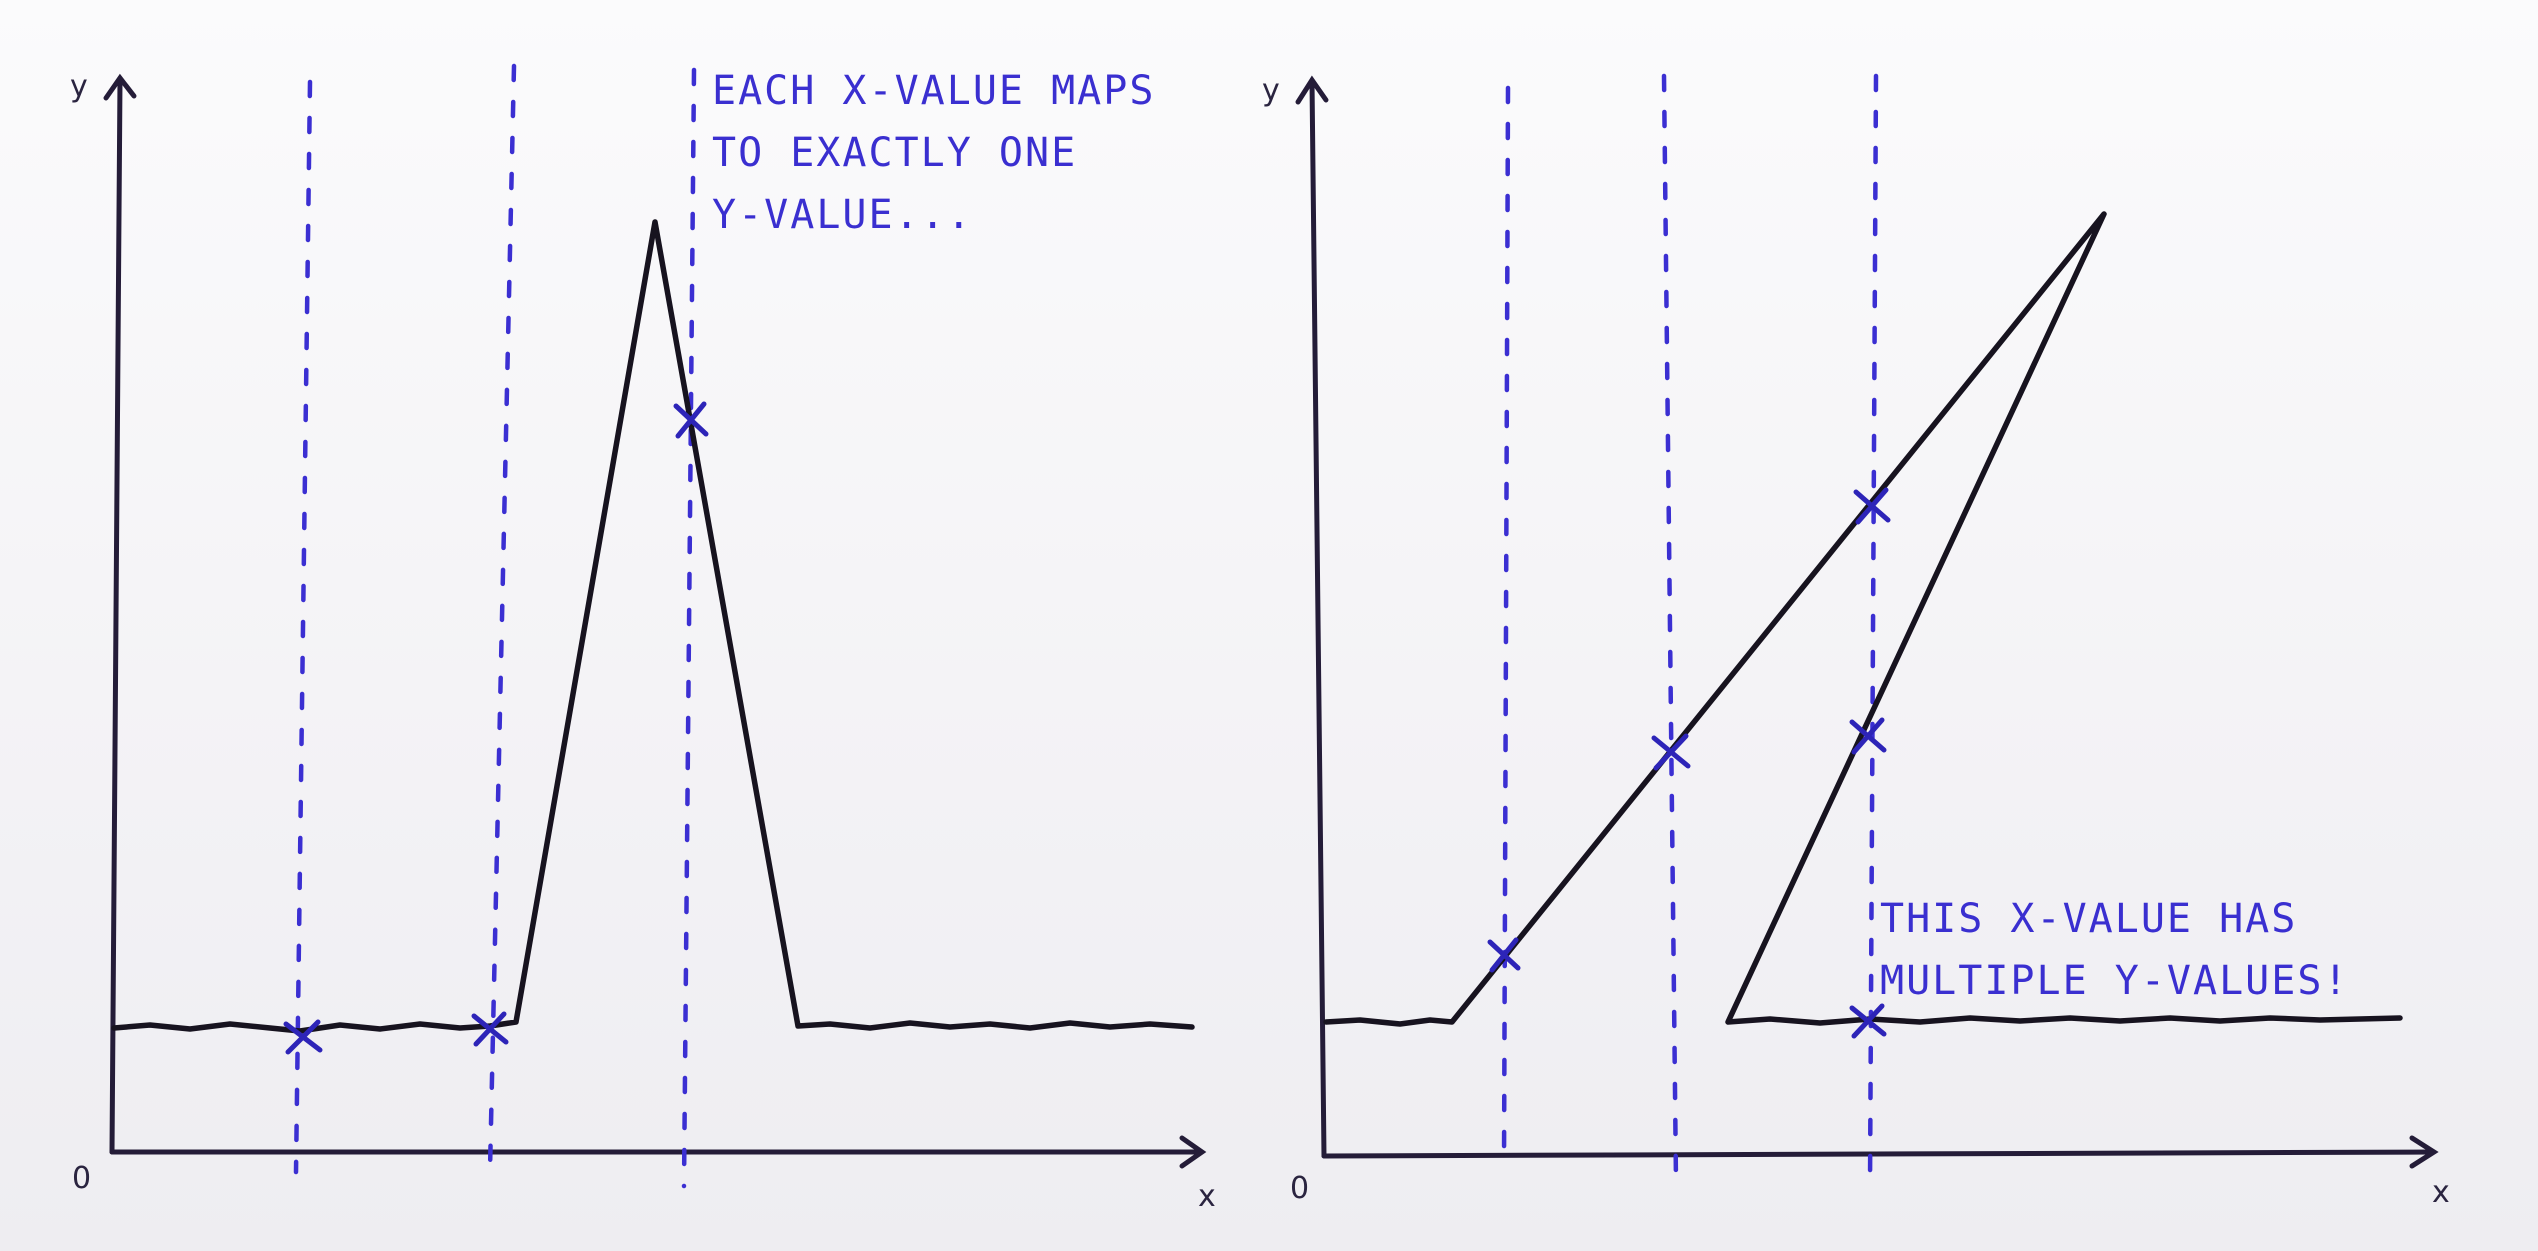 This screenshot has width=2538, height=1251. What do you see at coordinates (933, 91) in the screenshot?
I see `left-annotation-line-1: EACH X-VALUE MAPS` at bounding box center [933, 91].